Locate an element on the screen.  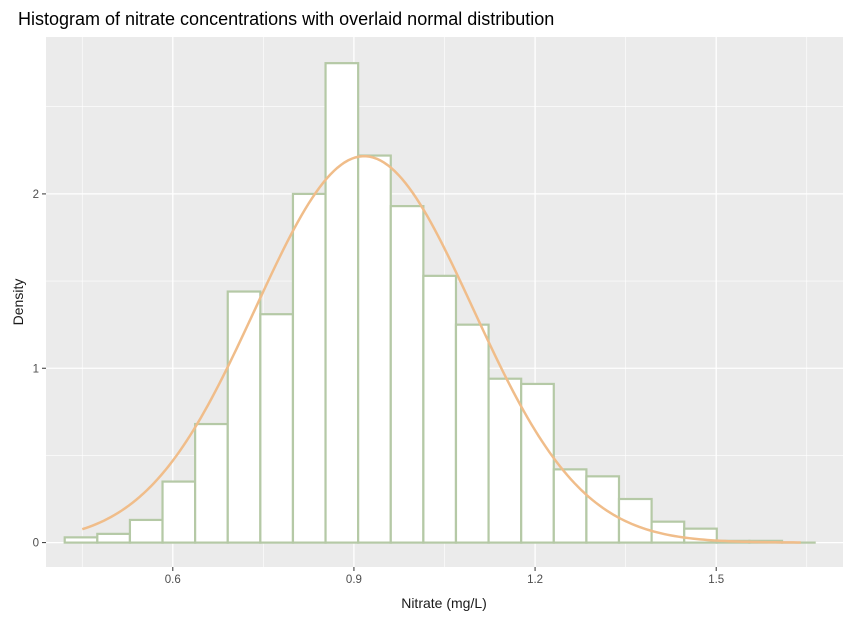
y-tick-label: 2 is located at coordinates (36, 195).